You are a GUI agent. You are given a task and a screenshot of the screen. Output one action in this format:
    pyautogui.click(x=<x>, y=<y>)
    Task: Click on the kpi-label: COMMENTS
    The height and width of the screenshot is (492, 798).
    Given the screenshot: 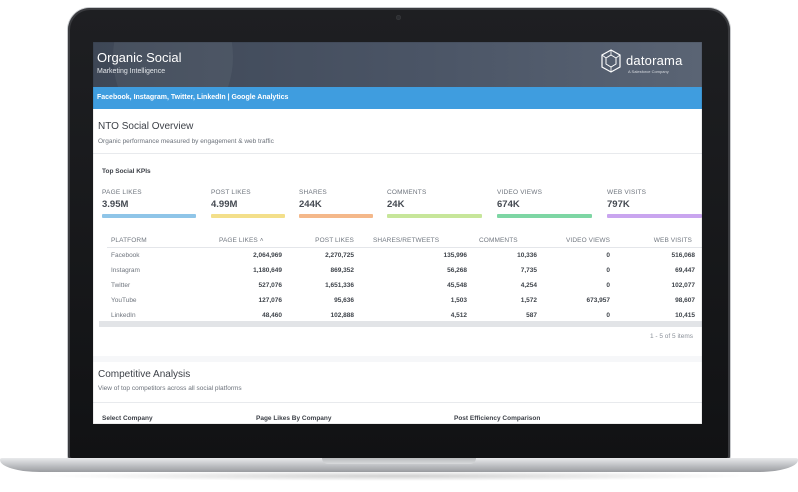 What is the action you would take?
    pyautogui.click(x=407, y=192)
    